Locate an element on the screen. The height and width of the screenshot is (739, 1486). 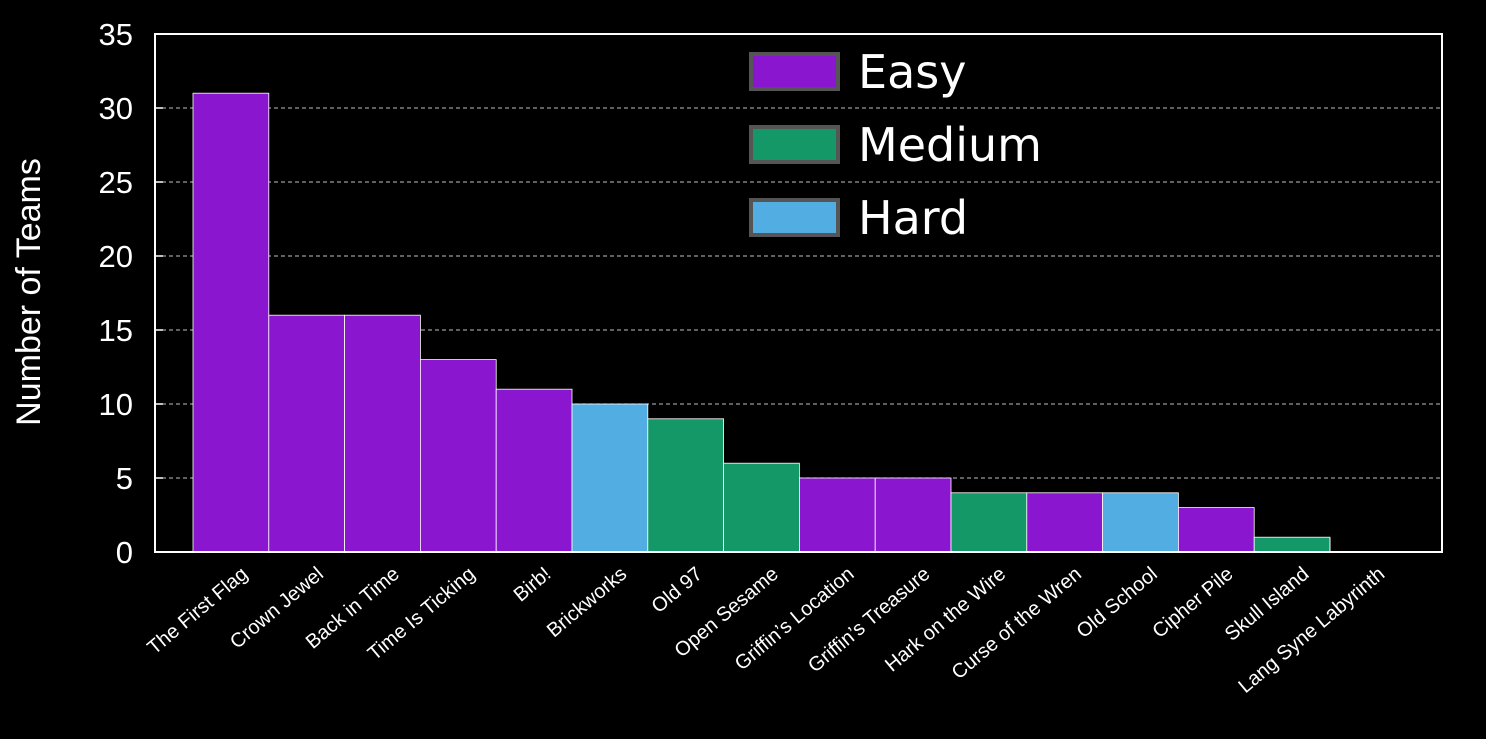
x-tick-label: Brickworks is located at coordinates (587, 602).